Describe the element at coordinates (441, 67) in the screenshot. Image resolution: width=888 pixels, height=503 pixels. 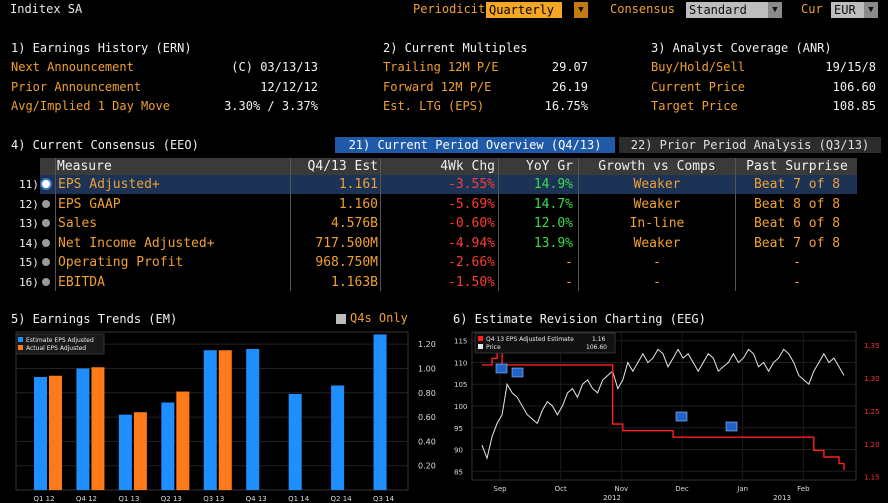
I see `trailing-pe-label: Trailing 12M P/E` at that location.